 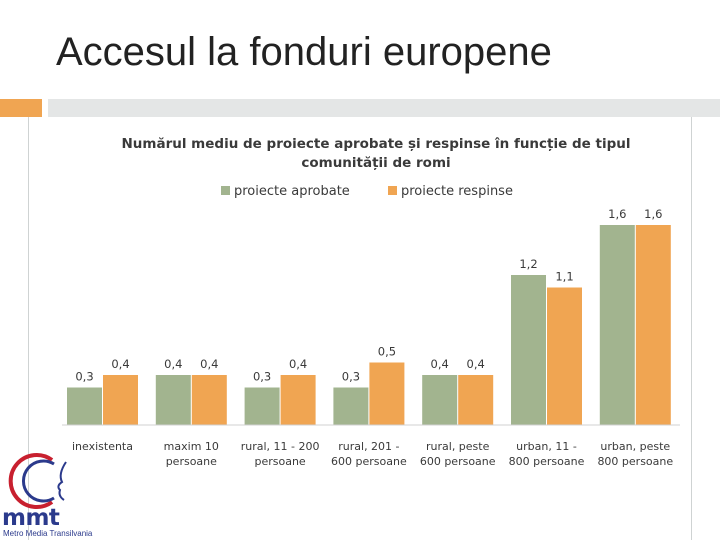 I want to click on category-label-6-line-0: urban, peste, so click(x=635, y=446).